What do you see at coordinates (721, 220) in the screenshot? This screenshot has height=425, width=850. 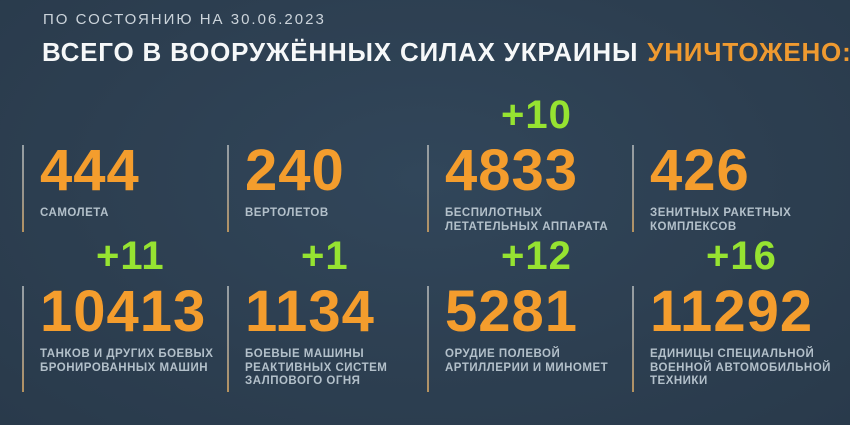 I see `stat-label: ЗЕНИТНЫХ РАКЕТНЫХ КОМПЛЕКСОВ` at bounding box center [721, 220].